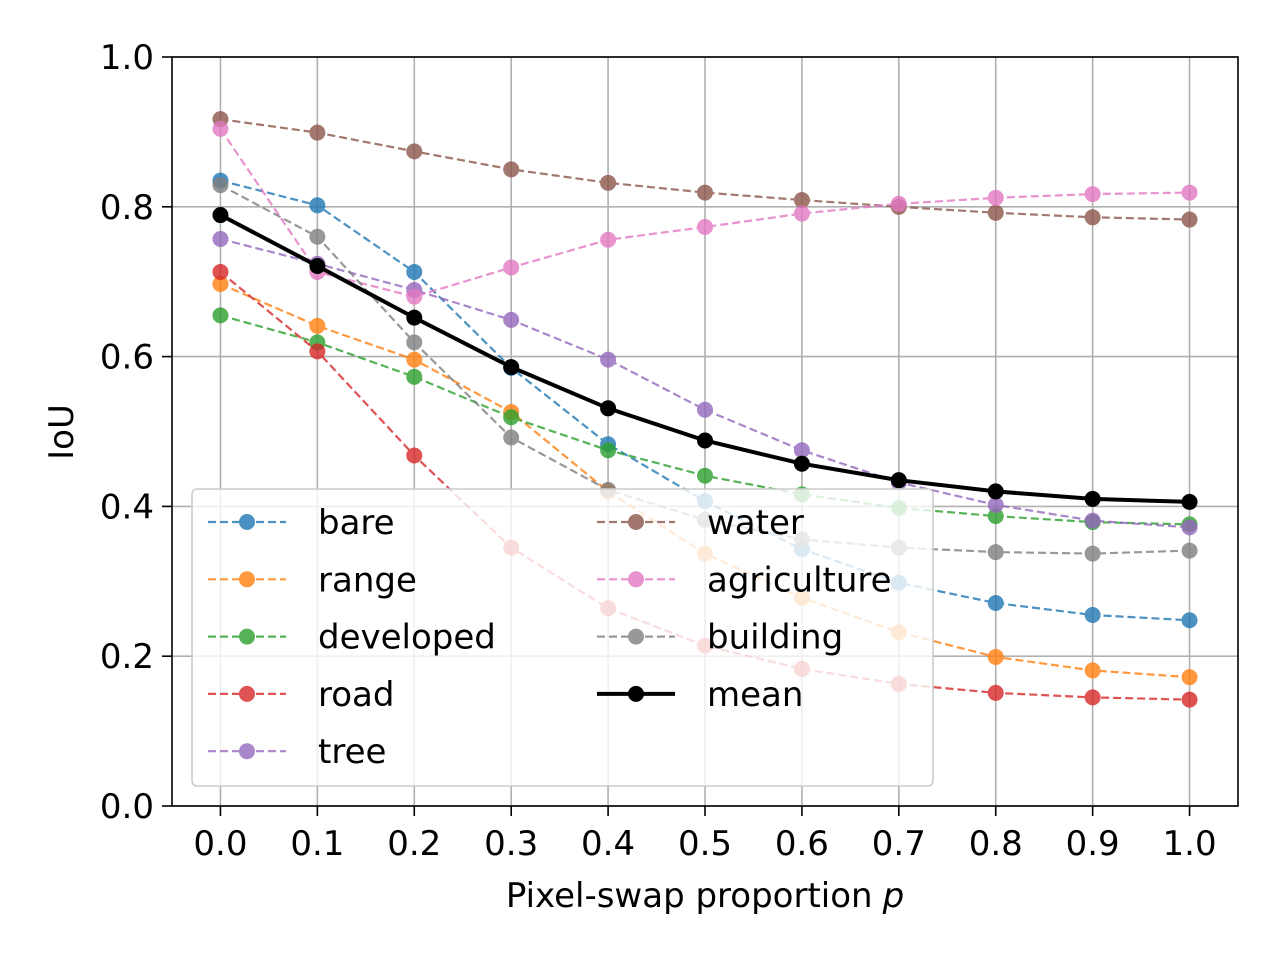  I want to click on legend-item-water: water, so click(700, 523).